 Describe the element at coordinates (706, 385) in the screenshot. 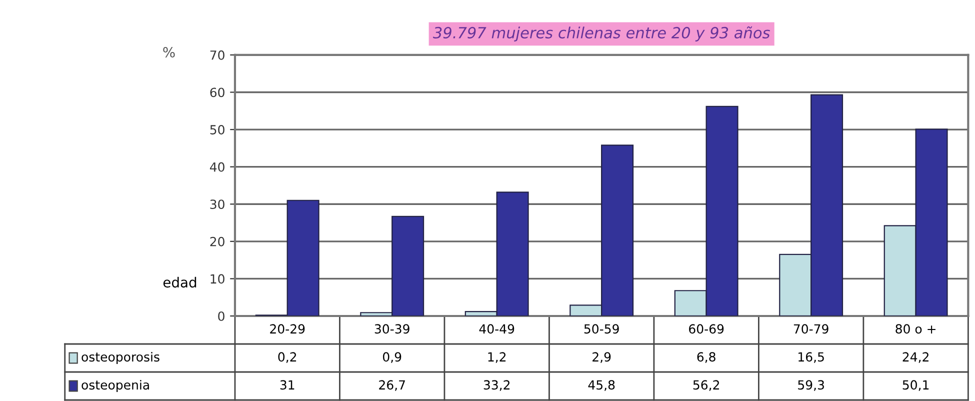

I see `data-label: 56,2` at that location.